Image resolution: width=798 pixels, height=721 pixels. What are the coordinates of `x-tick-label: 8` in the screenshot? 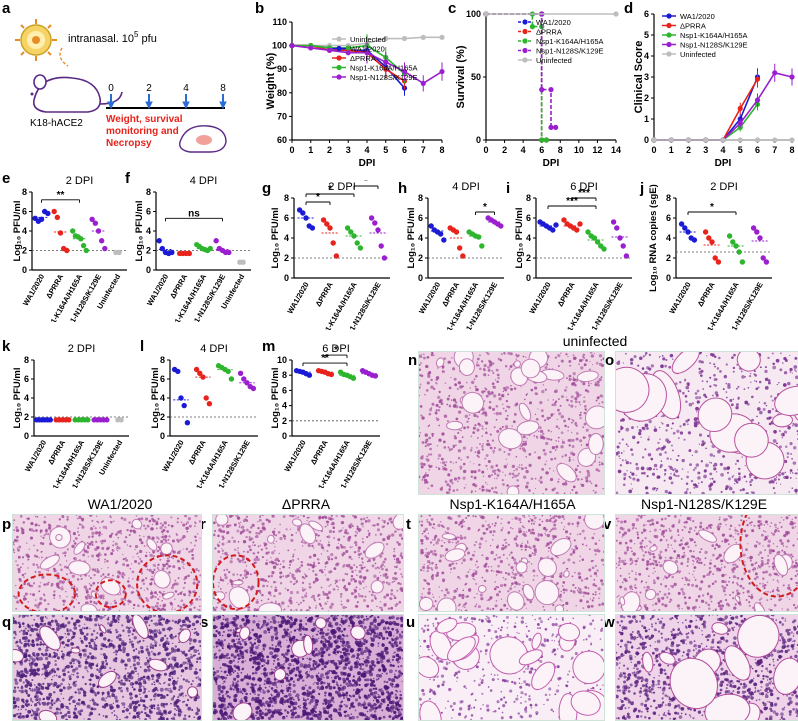 It's located at (791, 150).